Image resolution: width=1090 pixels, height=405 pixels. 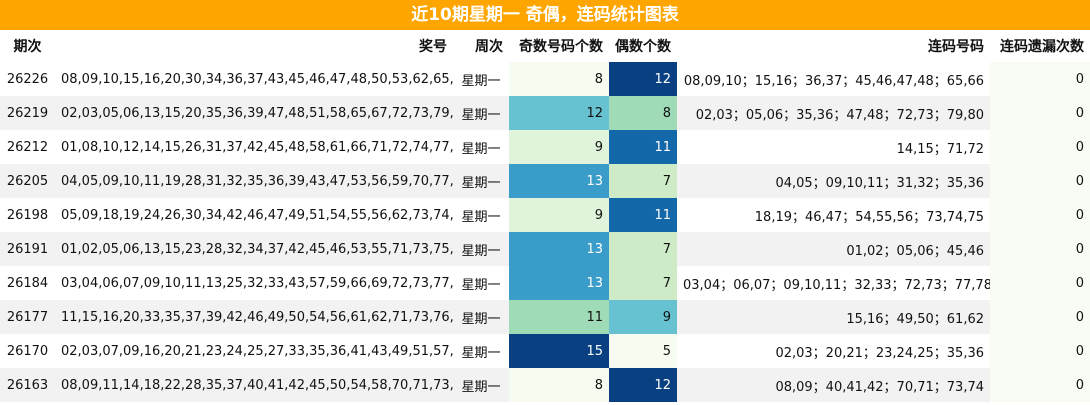 What do you see at coordinates (833, 249) in the screenshot?
I see `cell-consecutive: 01,02；05,06；45,46` at bounding box center [833, 249].